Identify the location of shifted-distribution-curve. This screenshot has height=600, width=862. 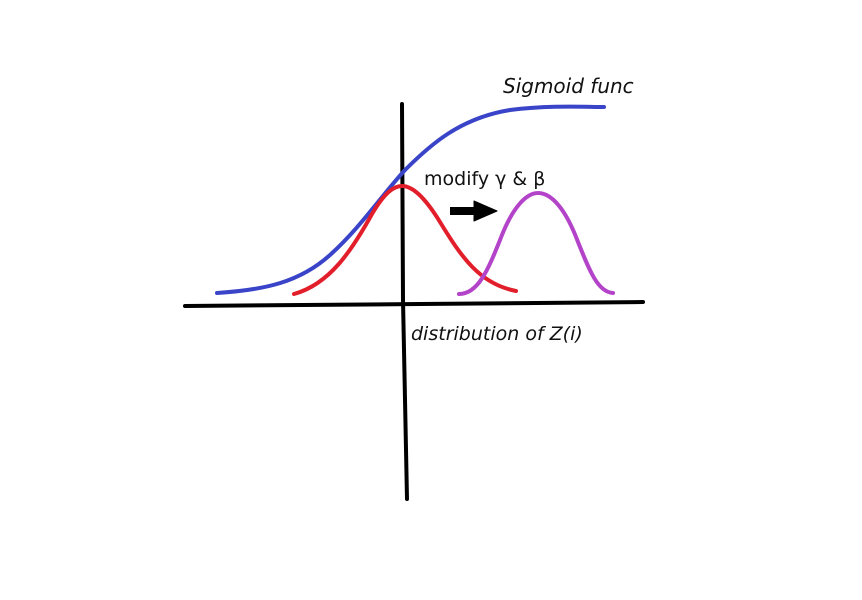
(536, 243).